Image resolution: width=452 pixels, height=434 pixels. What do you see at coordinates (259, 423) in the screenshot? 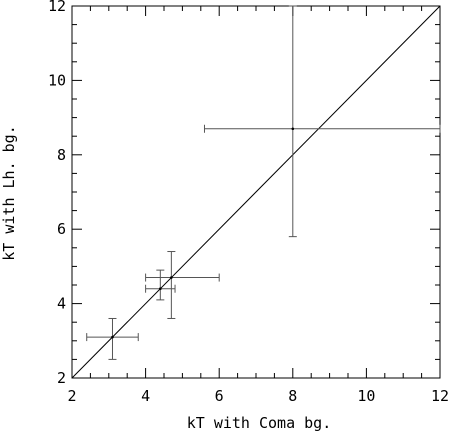
I see `x-axis-label: kT with Coma bg.` at bounding box center [259, 423].